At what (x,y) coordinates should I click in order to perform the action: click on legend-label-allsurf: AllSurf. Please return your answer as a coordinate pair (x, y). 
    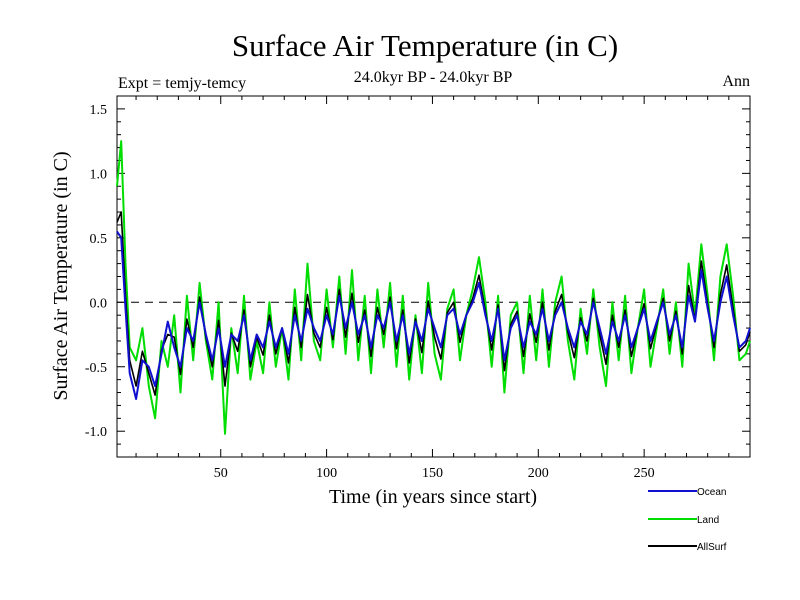
    Looking at the image, I should click on (712, 547).